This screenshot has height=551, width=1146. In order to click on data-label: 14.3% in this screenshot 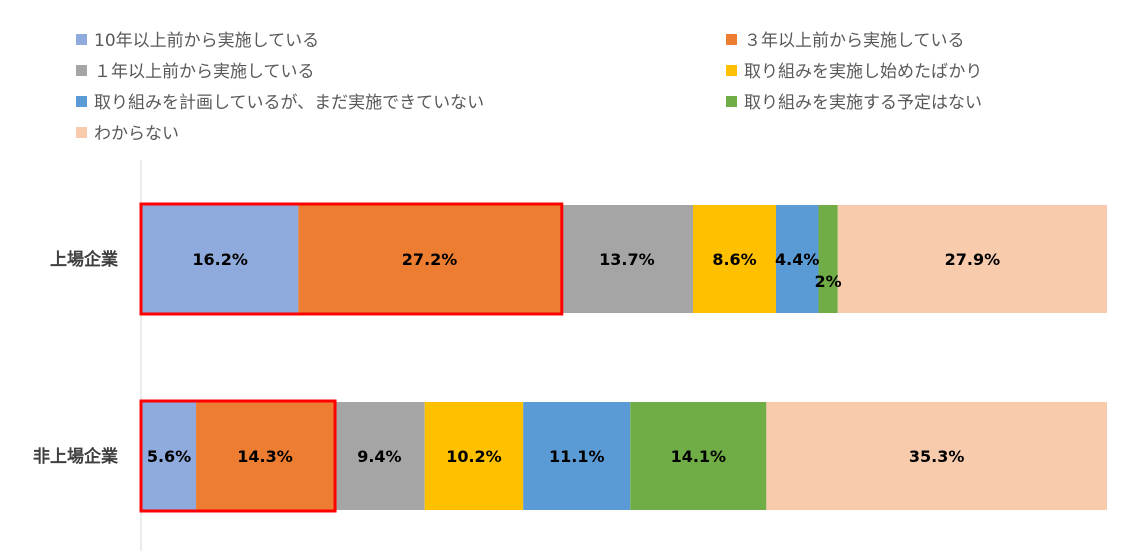, I will do `click(265, 456)`.